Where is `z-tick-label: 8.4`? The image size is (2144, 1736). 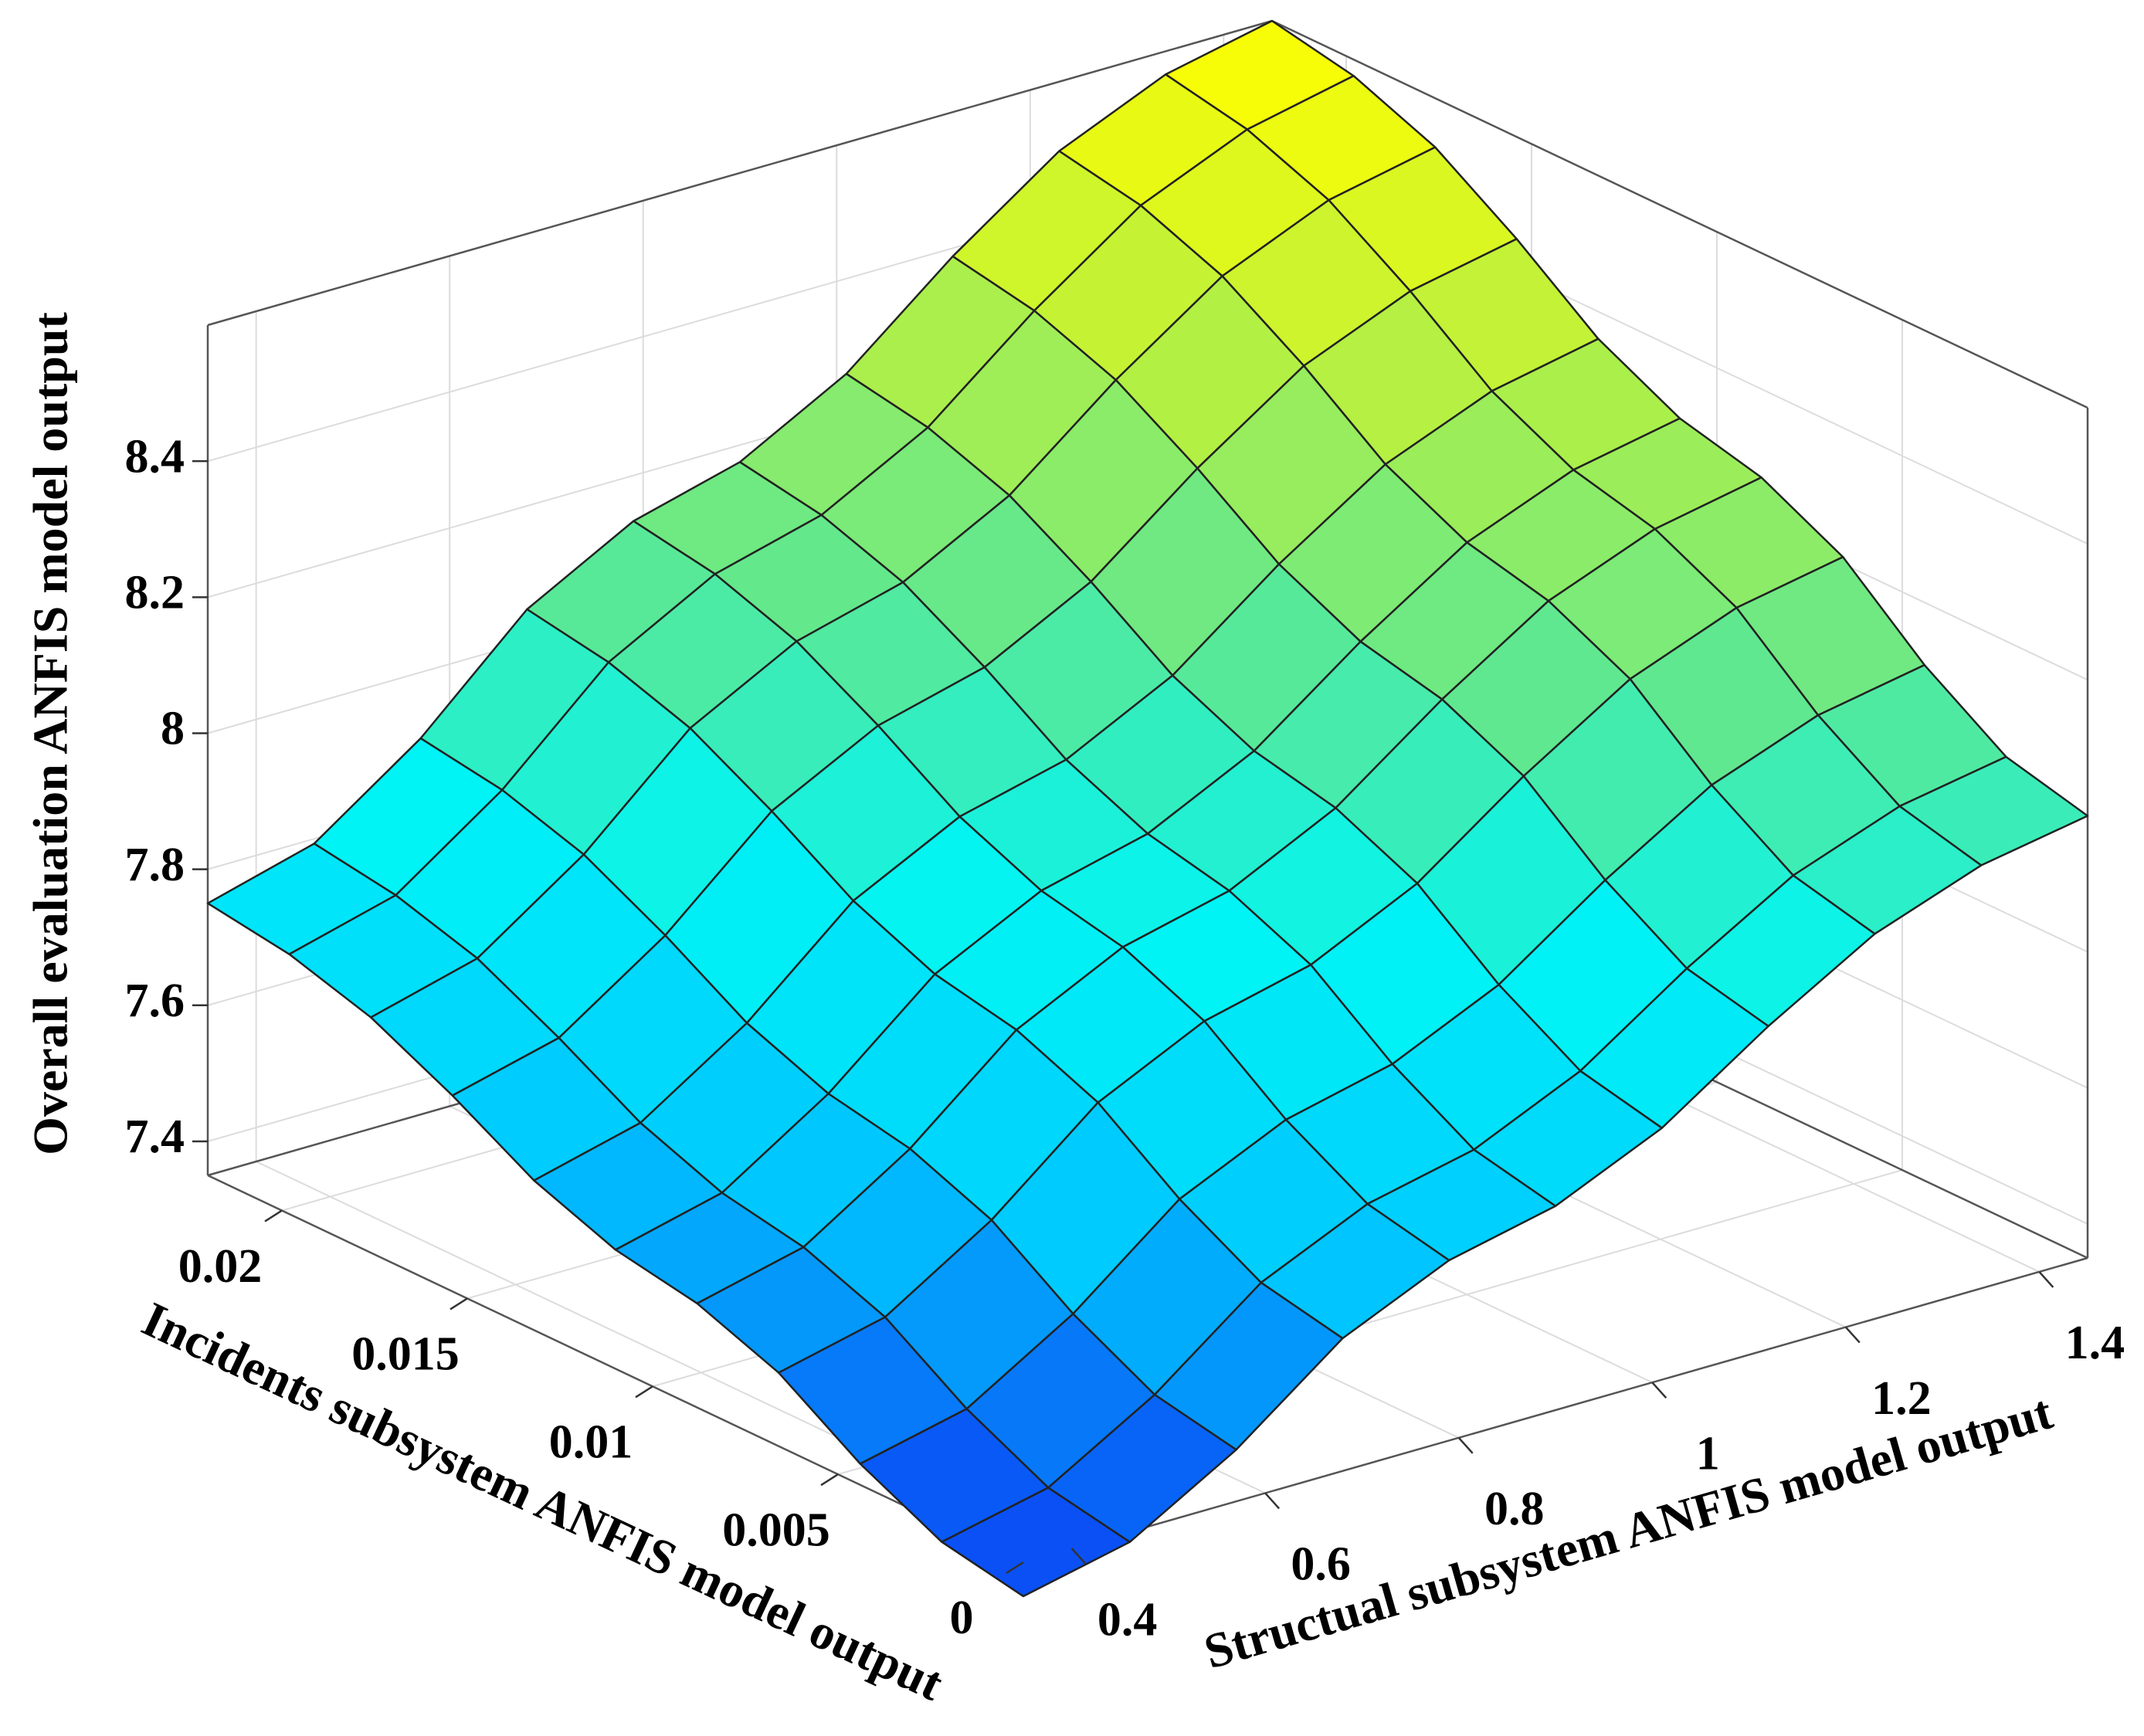 z-tick-label: 8.4 is located at coordinates (155, 456).